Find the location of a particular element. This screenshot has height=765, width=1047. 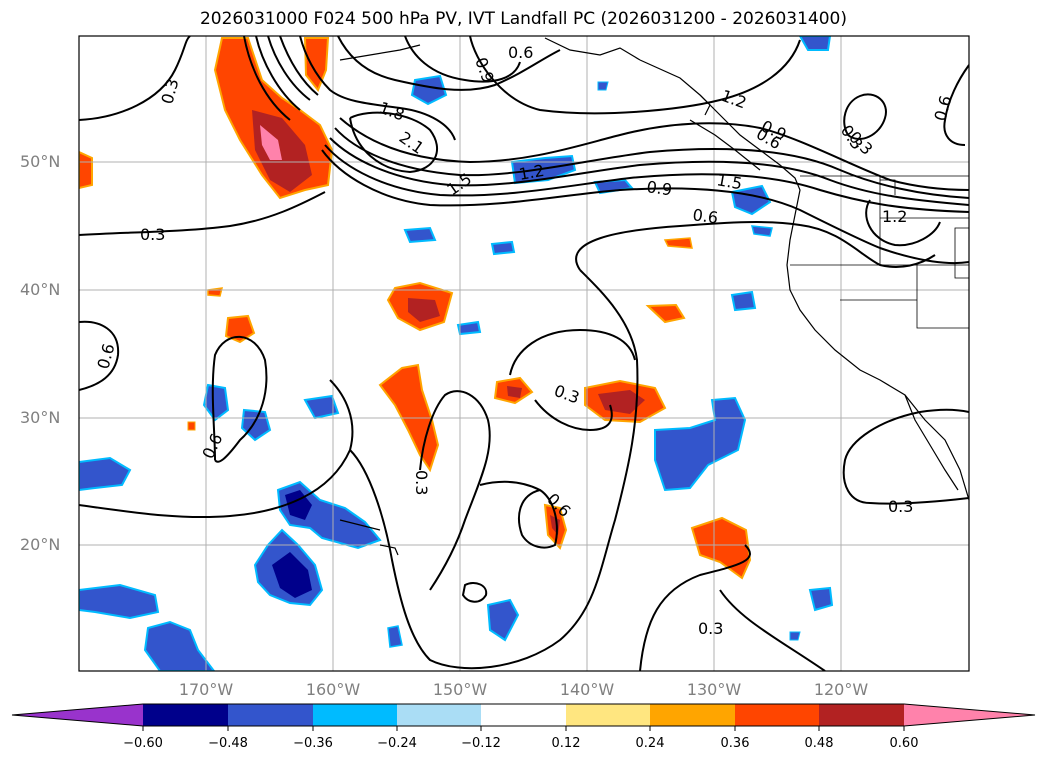

lon-label: 160°W is located at coordinates (333, 689).